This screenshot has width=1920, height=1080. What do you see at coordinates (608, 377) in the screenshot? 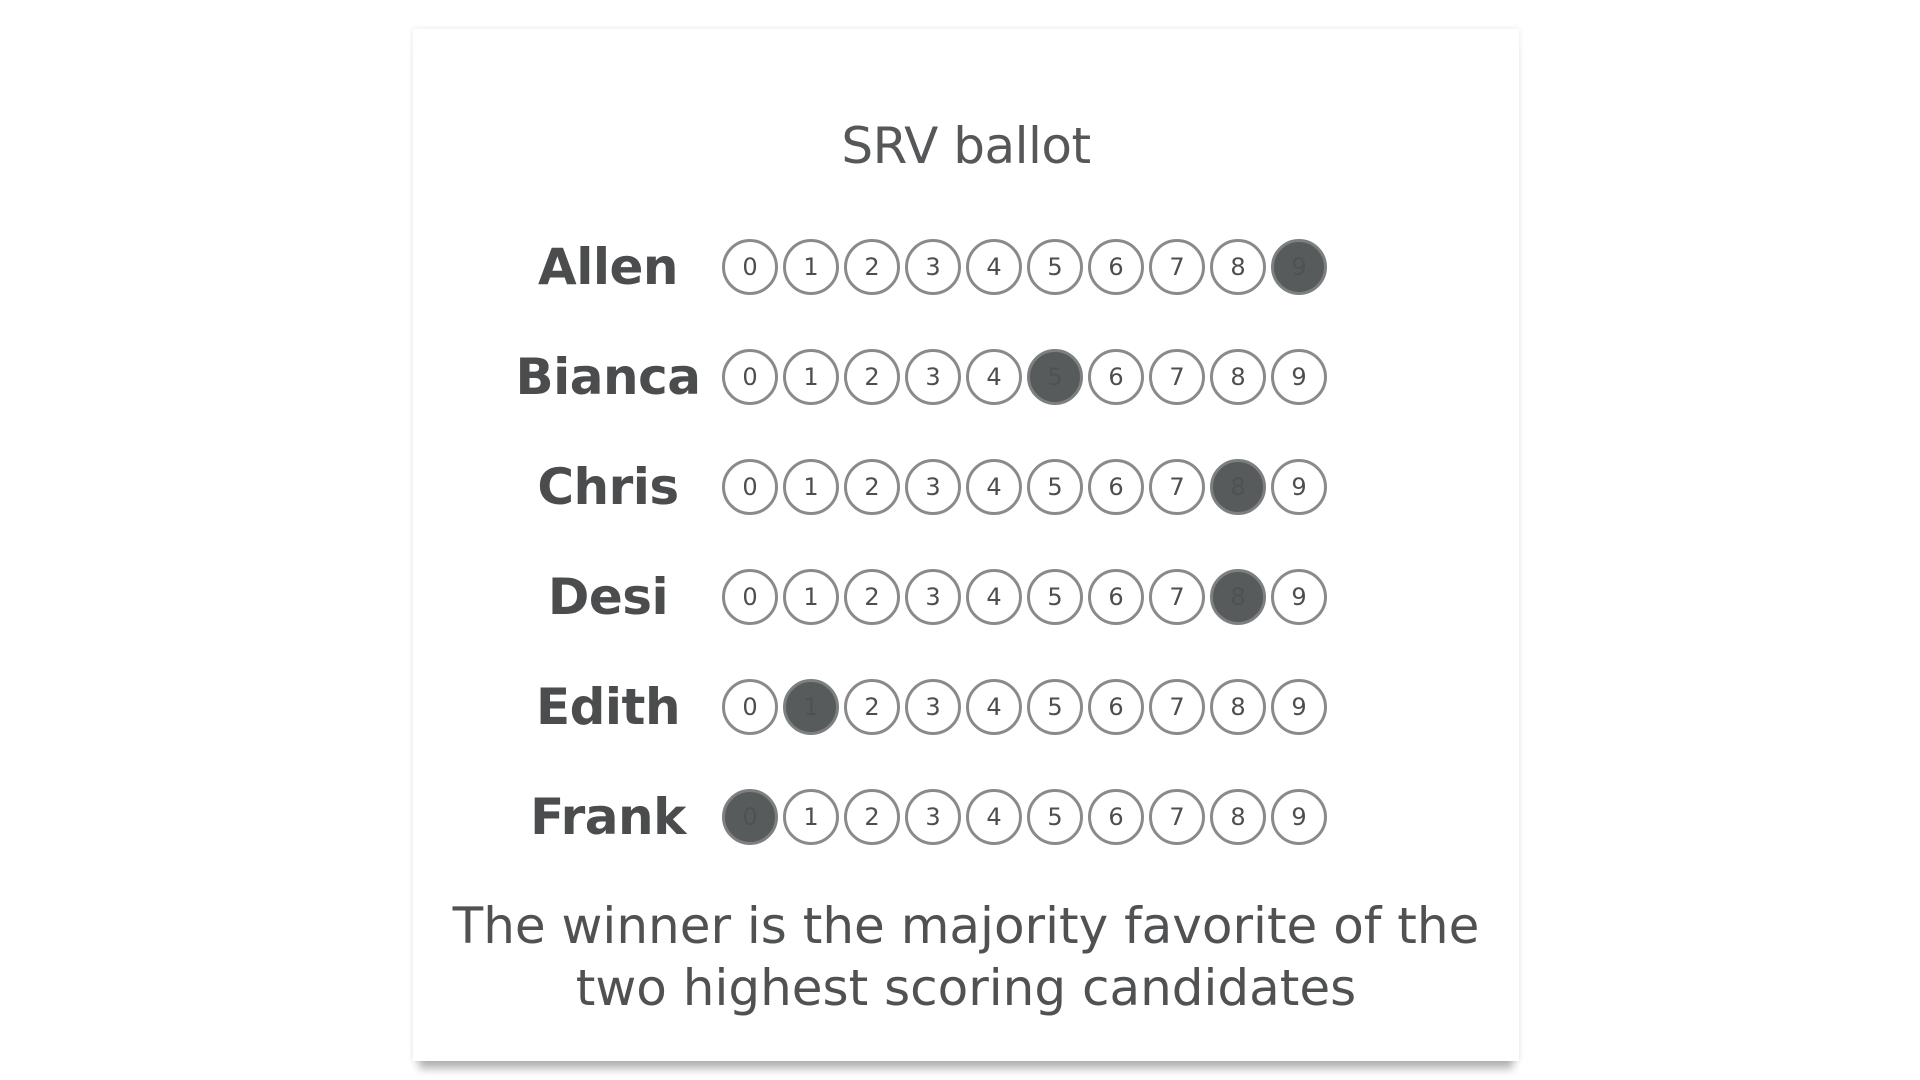
I see `candidate-name: Bianca` at bounding box center [608, 377].